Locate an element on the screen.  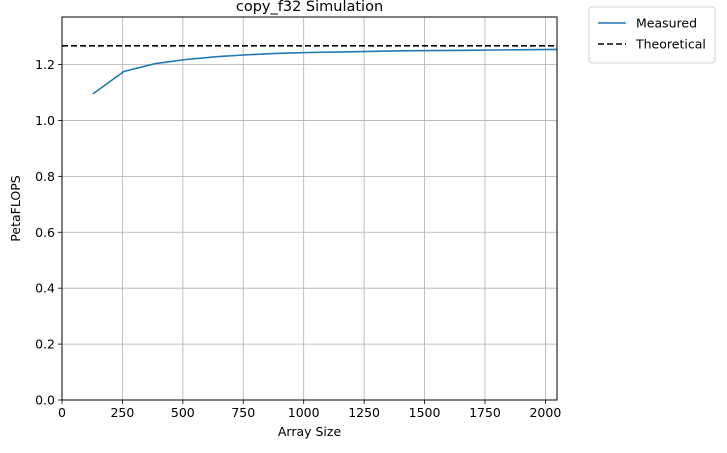
x-tick-label: 1500 is located at coordinates (425, 412).